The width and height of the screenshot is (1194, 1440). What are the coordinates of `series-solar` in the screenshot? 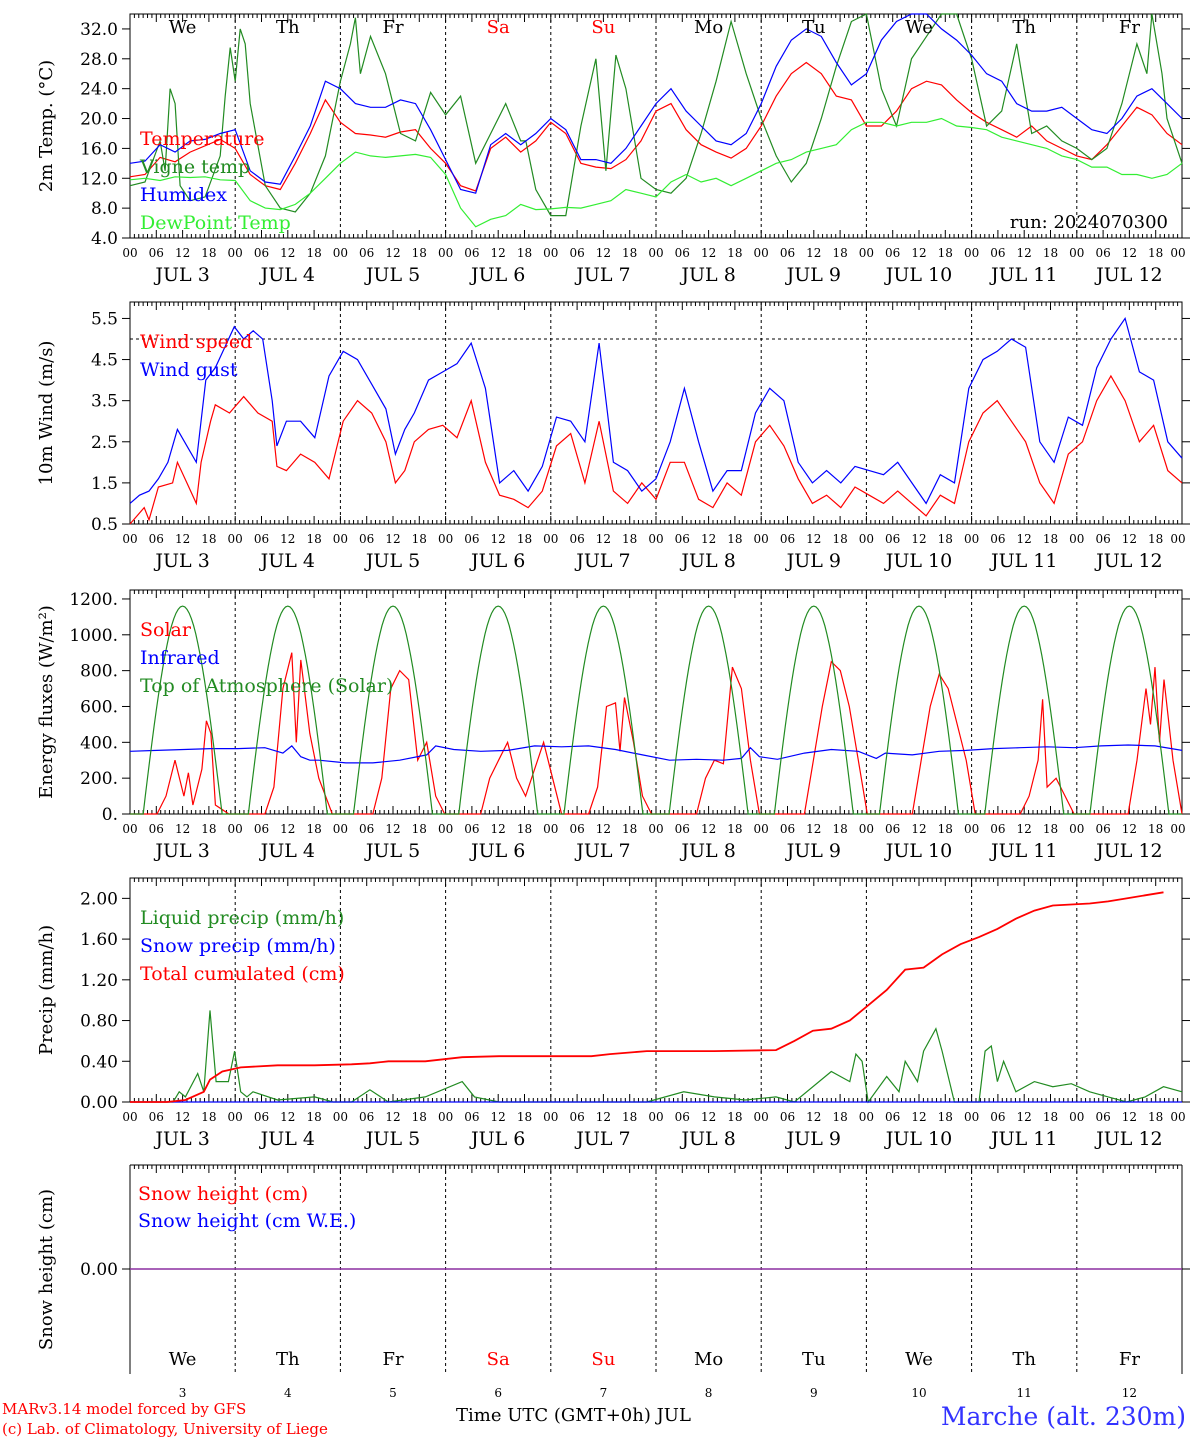 It's located at (656, 733).